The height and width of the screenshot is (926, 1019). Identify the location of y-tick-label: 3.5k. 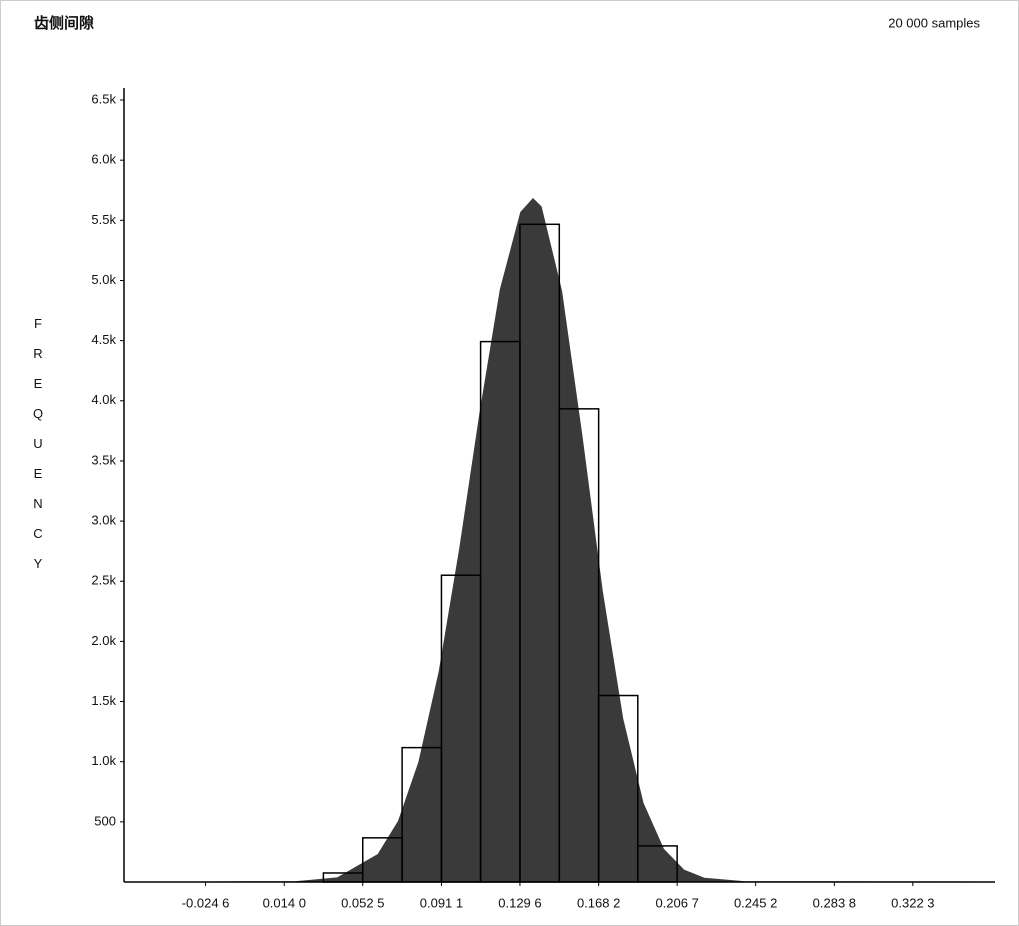
(103, 459).